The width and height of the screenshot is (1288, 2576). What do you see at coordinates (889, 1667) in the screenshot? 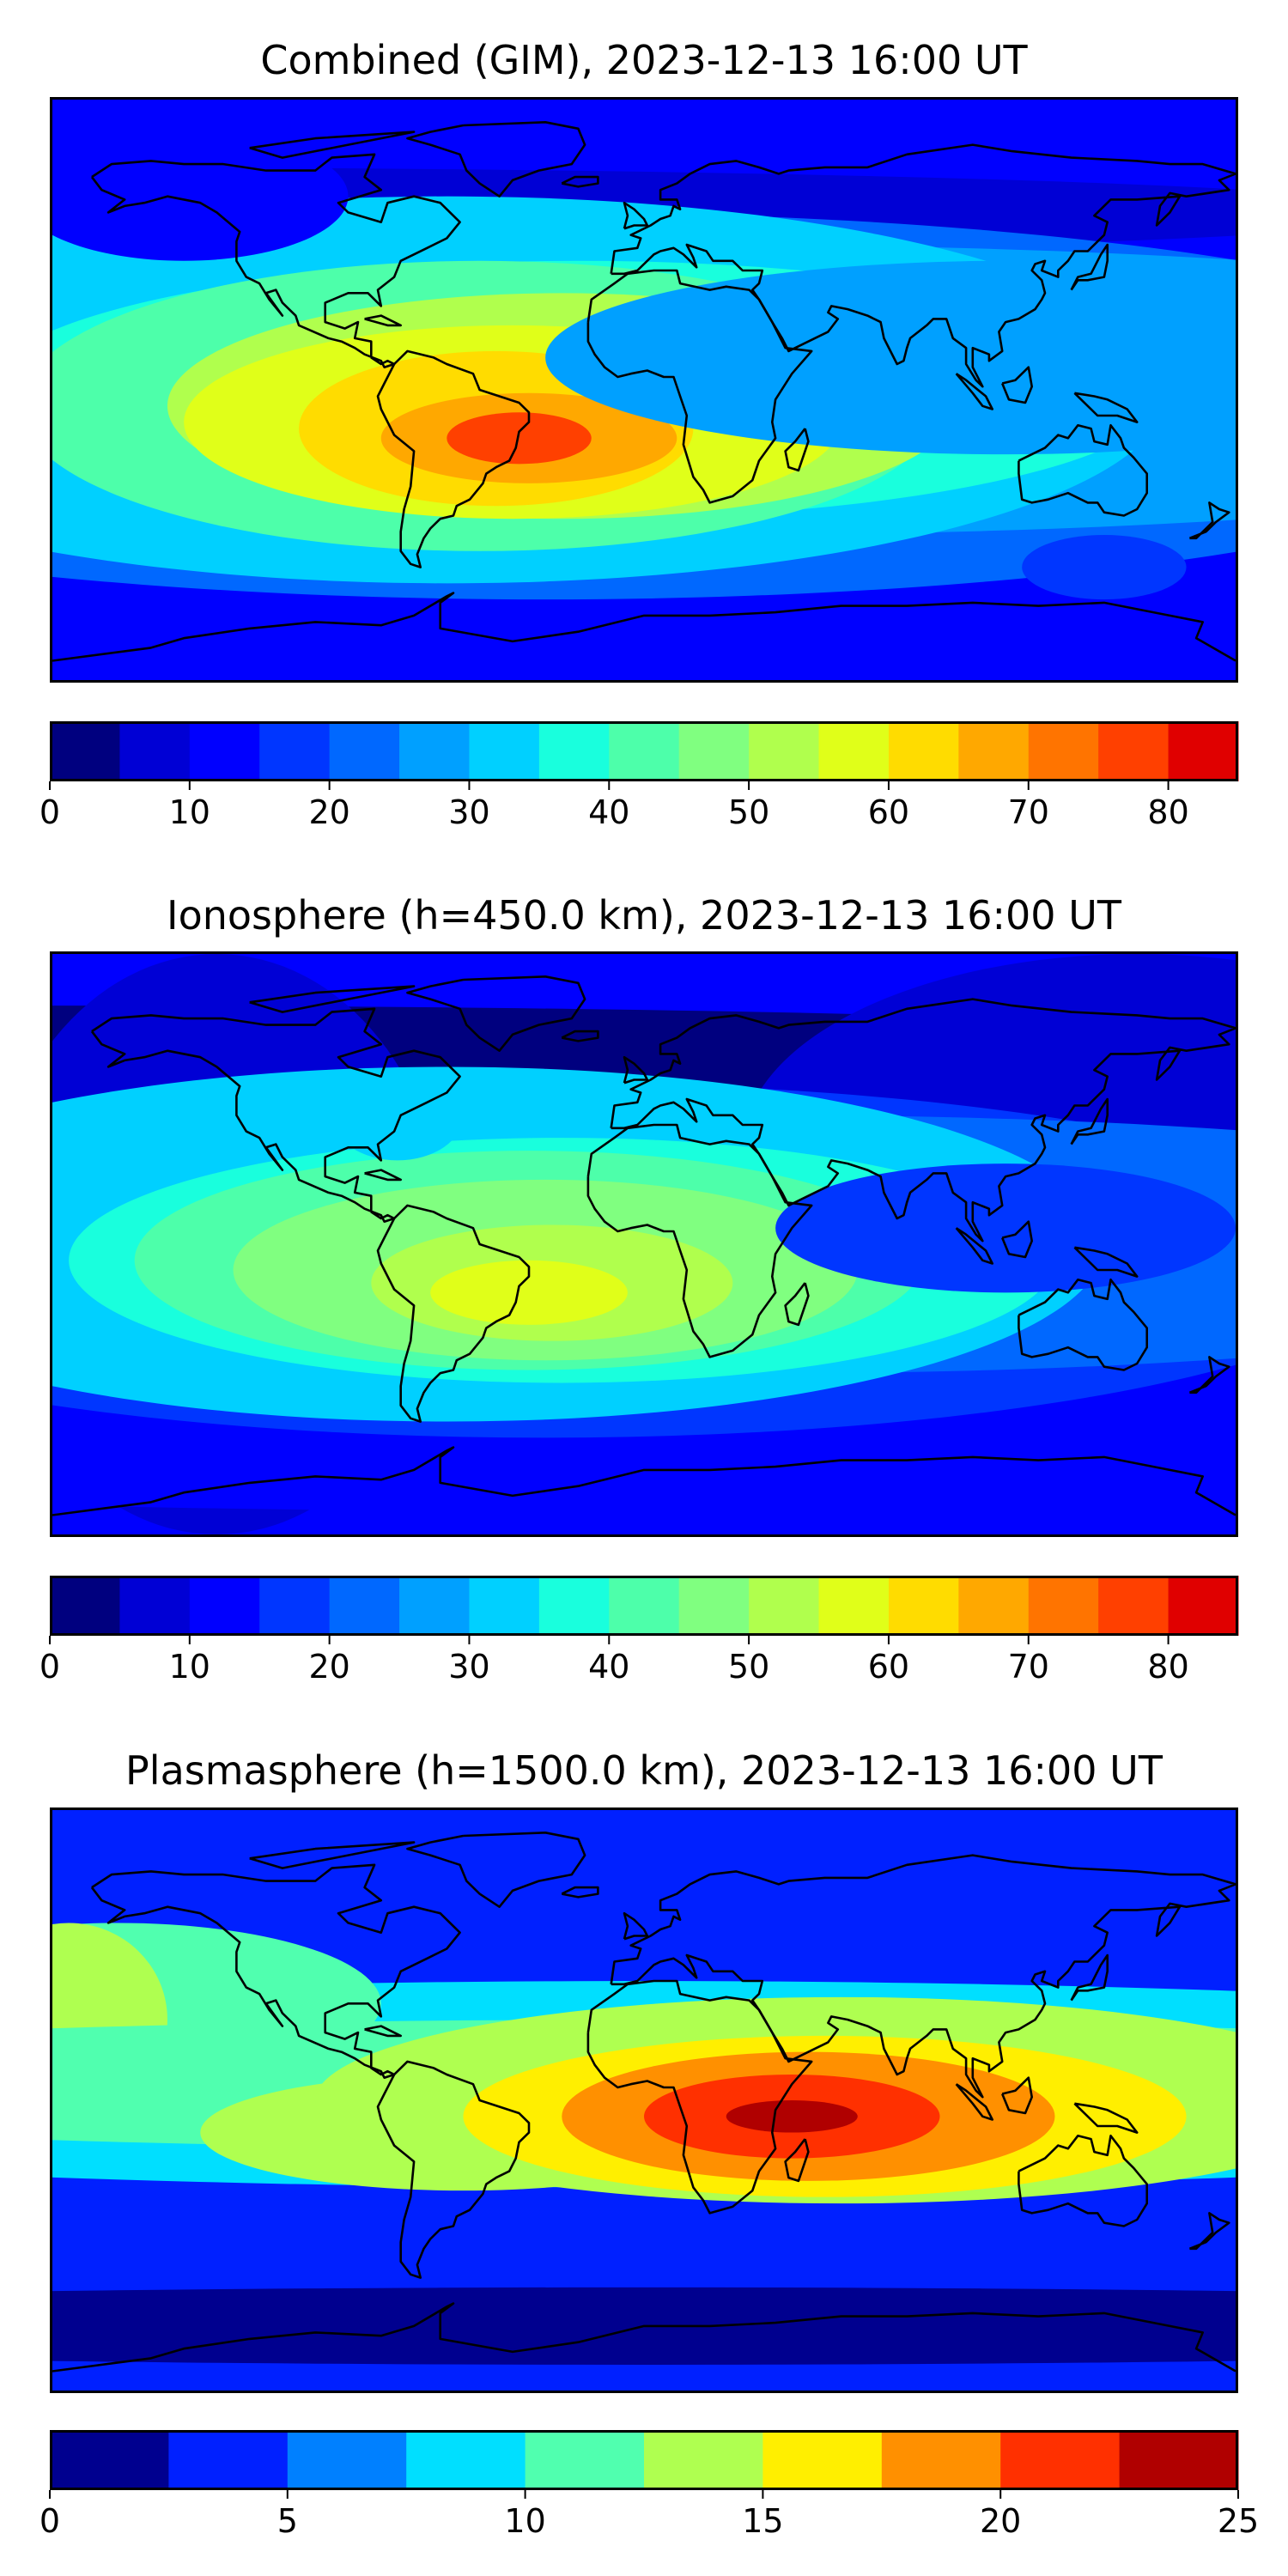
I see `colorbar-tick-label: 60` at bounding box center [889, 1667].